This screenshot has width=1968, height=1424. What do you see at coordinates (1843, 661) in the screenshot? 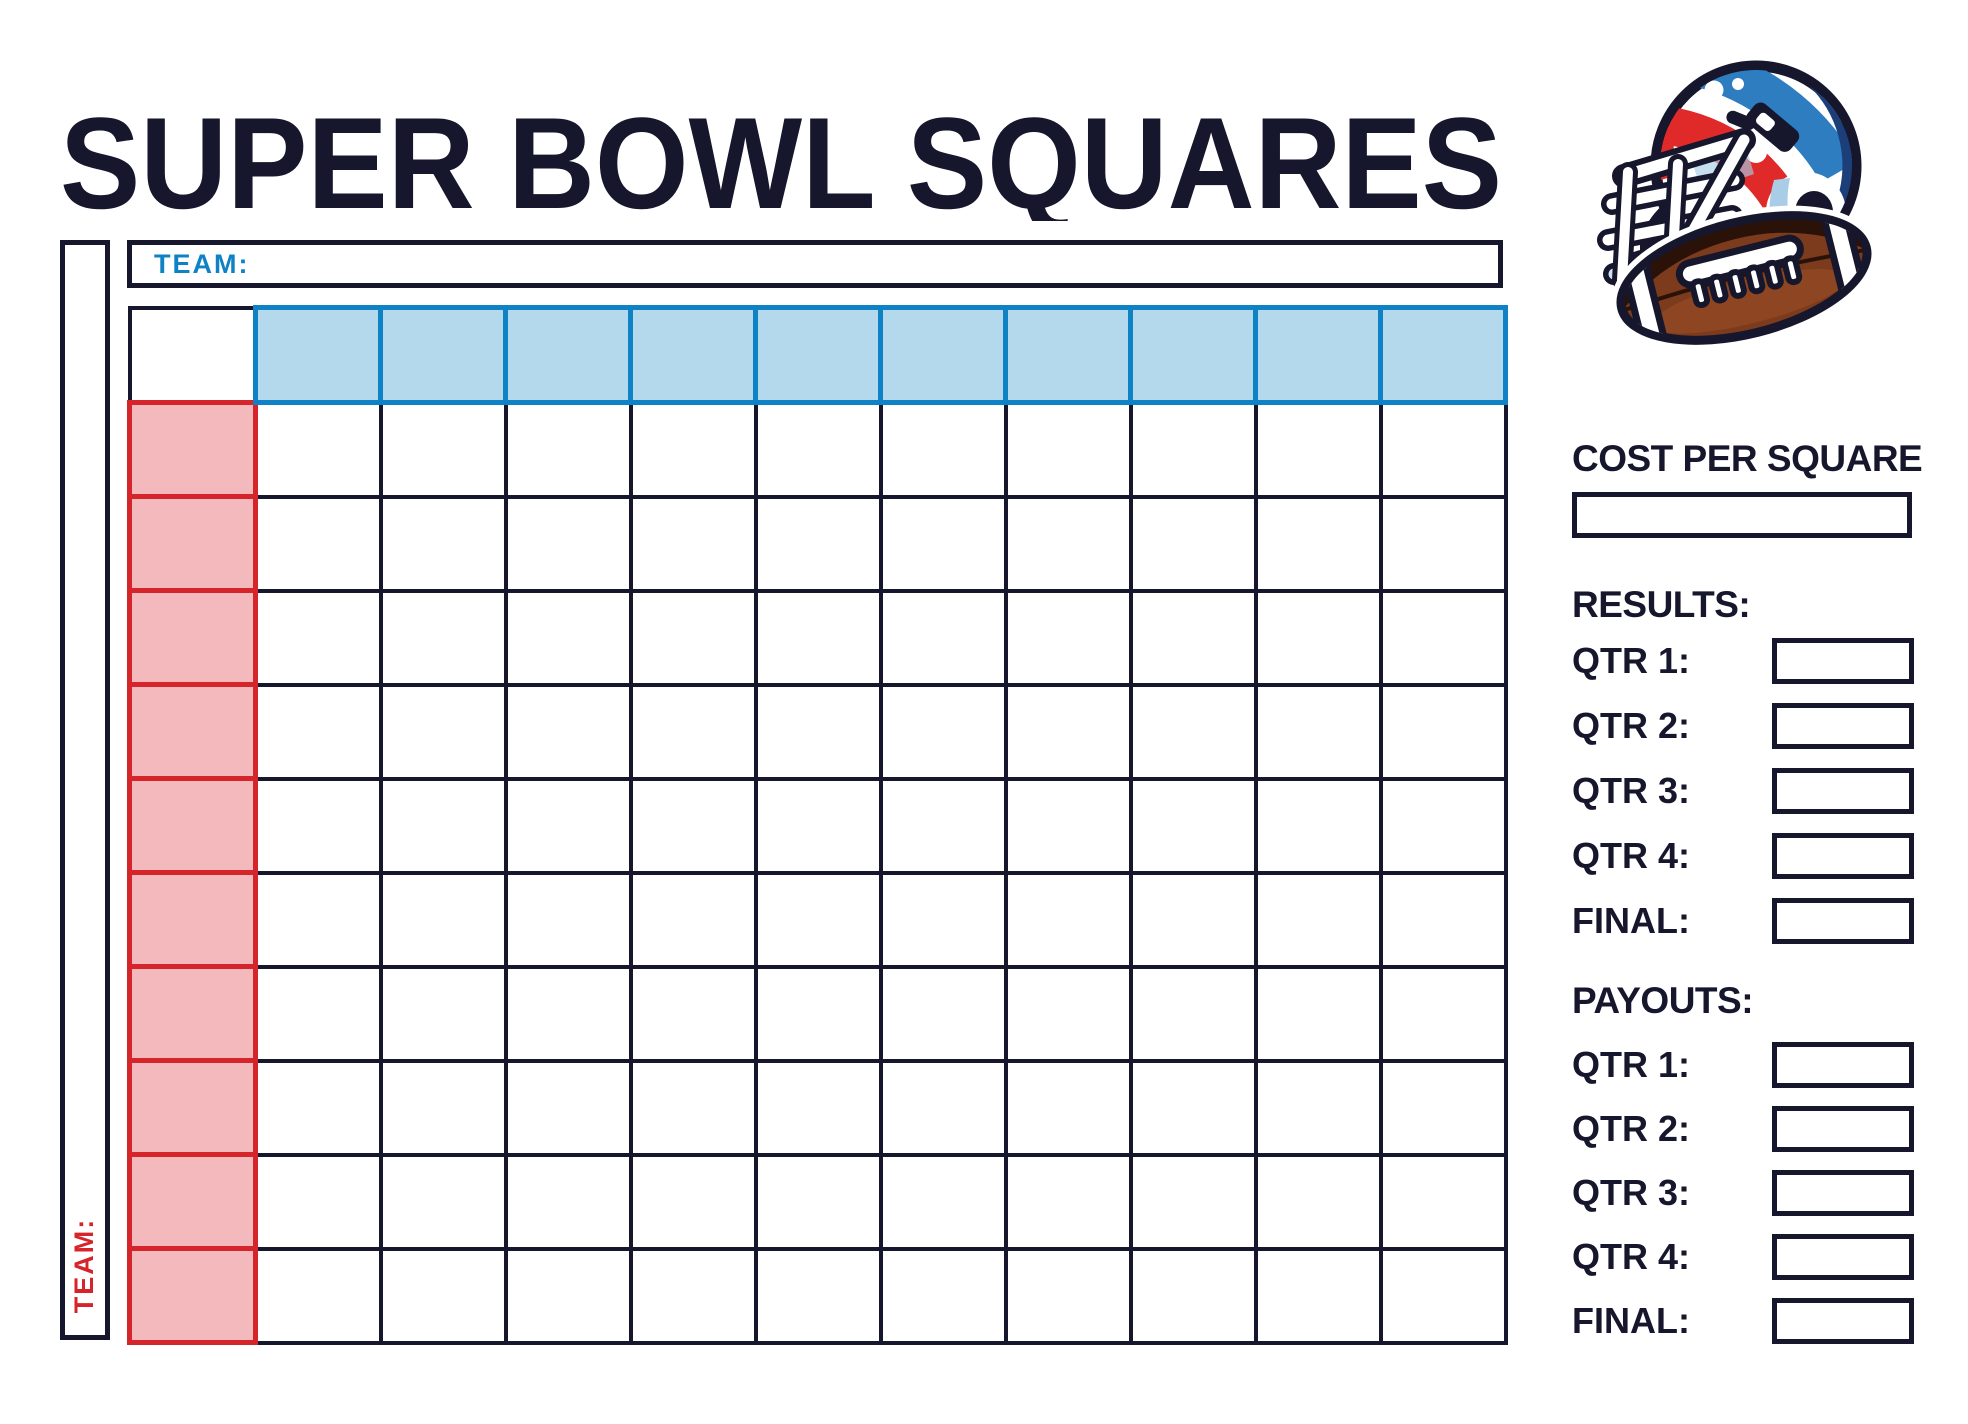
I see `results-qtr1-field` at bounding box center [1843, 661].